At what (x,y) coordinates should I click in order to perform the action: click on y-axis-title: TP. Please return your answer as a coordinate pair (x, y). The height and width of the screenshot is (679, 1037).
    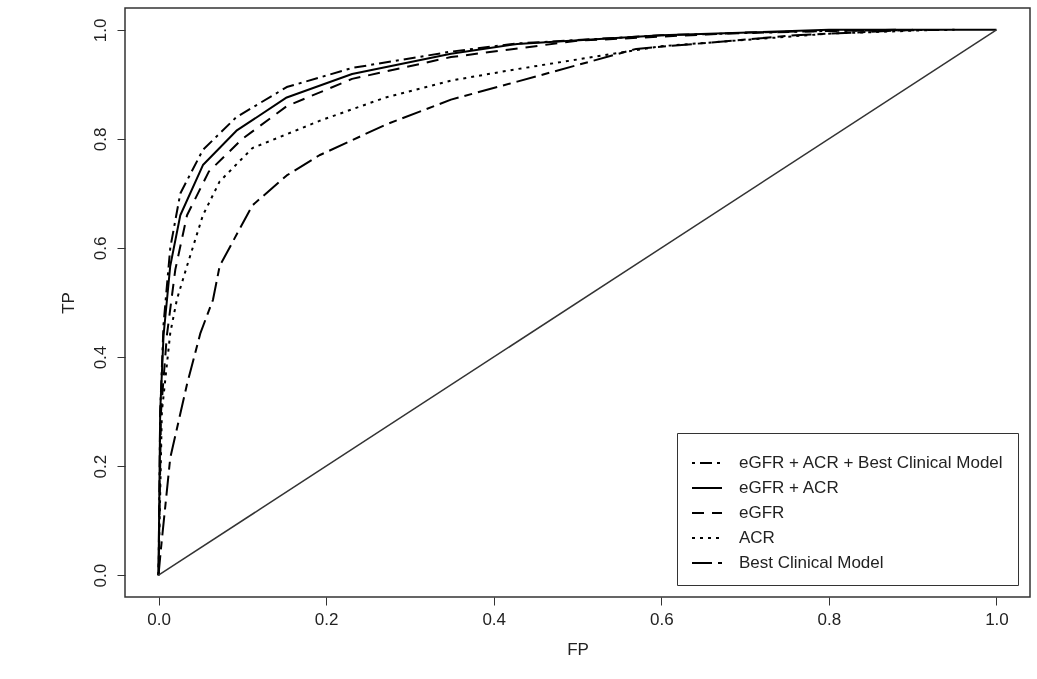
    Looking at the image, I should click on (68, 303).